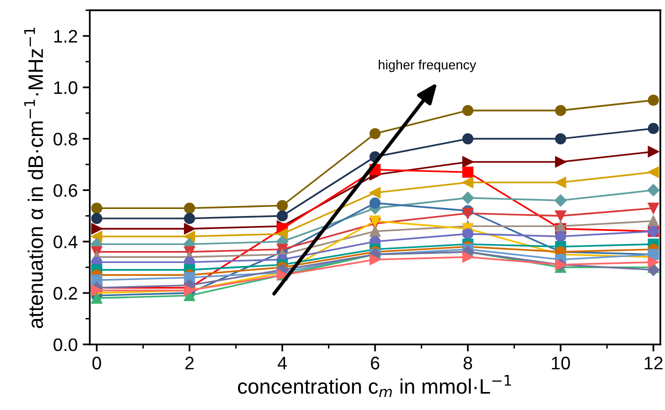 The image size is (665, 410). What do you see at coordinates (66, 293) in the screenshot?
I see `y-tick-label: 0.2` at bounding box center [66, 293].